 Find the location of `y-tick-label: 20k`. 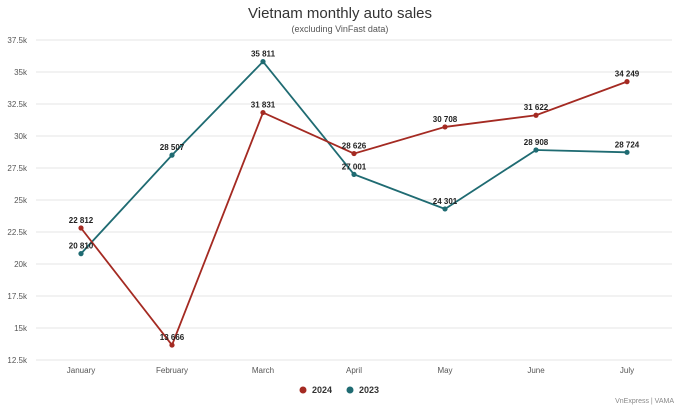

y-tick-label: 20k is located at coordinates (21, 264).